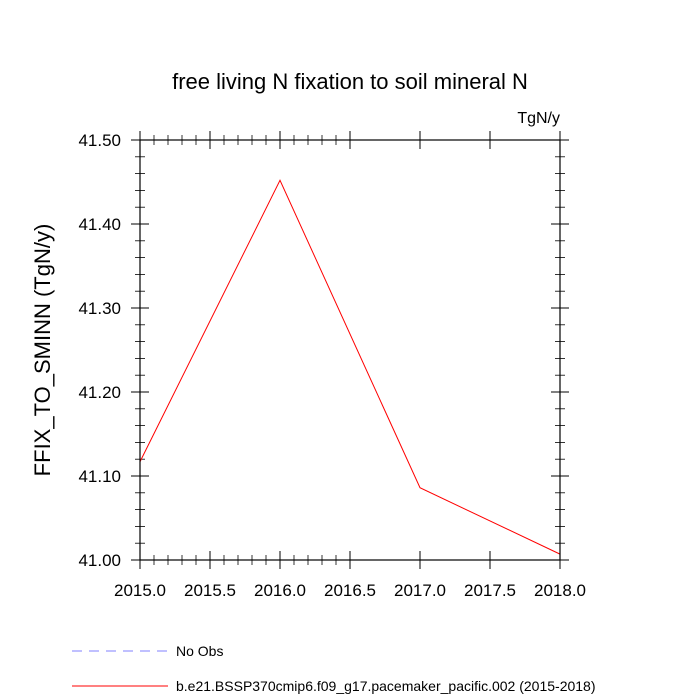 This screenshot has height=700, width=700. I want to click on x-tick-label: 2015.5, so click(210, 590).